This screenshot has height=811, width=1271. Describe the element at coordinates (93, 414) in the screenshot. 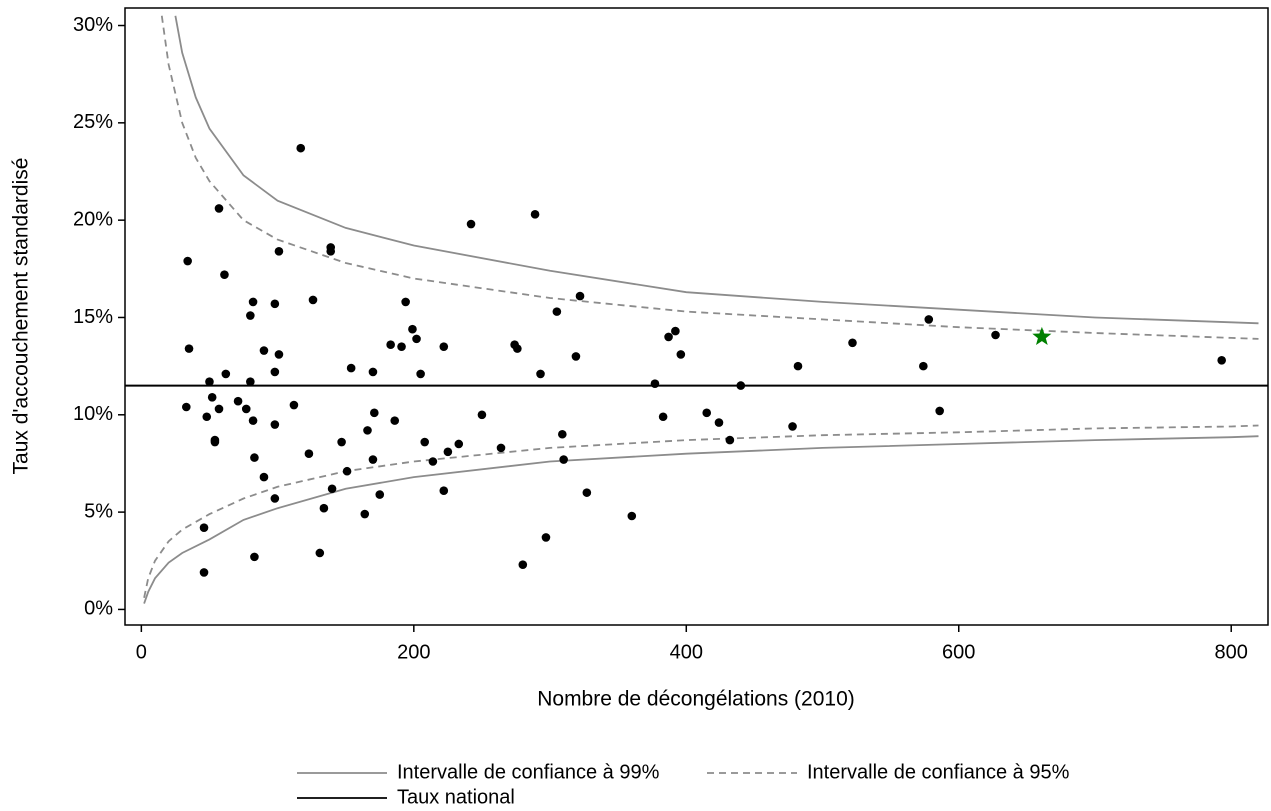

I see `y-tick-label: 10%` at that location.